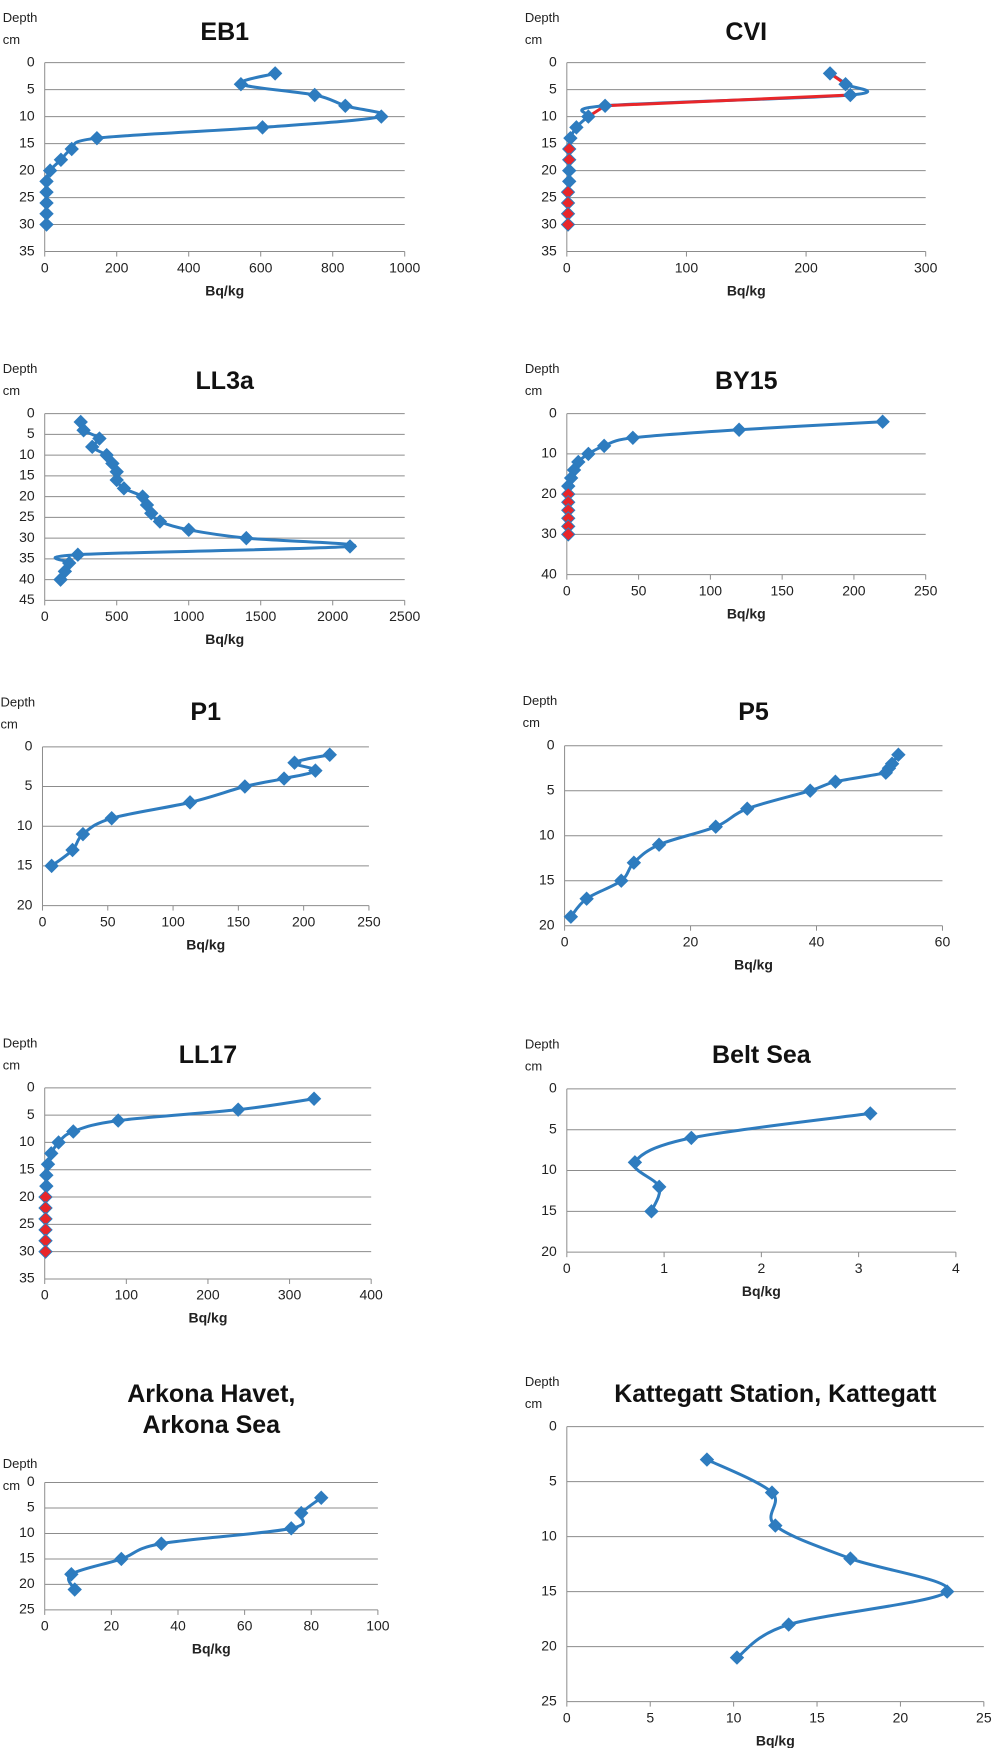 This screenshot has width=996, height=1748. What do you see at coordinates (369, 921) in the screenshot?
I see `x-tick-label: 250` at bounding box center [369, 921].